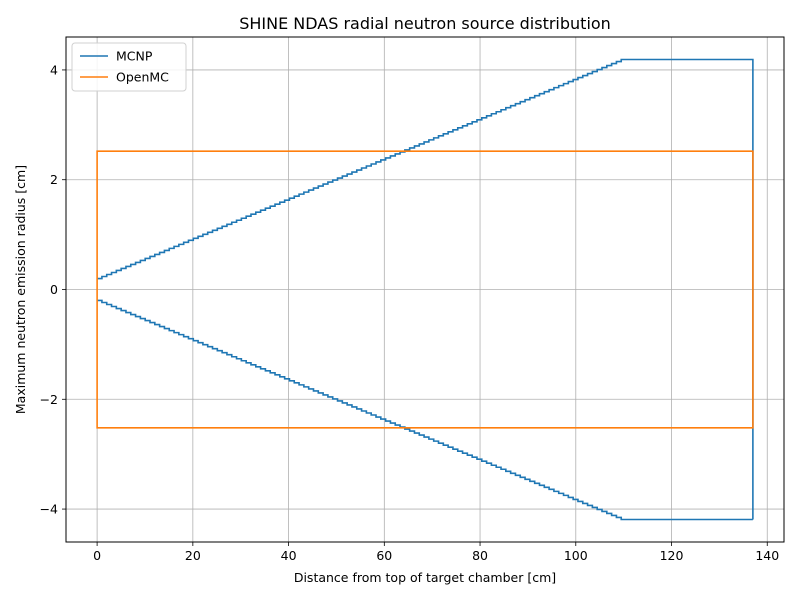 This screenshot has width=800, height=600. Describe the element at coordinates (767, 555) in the screenshot. I see `x-tick-label: 140` at that location.